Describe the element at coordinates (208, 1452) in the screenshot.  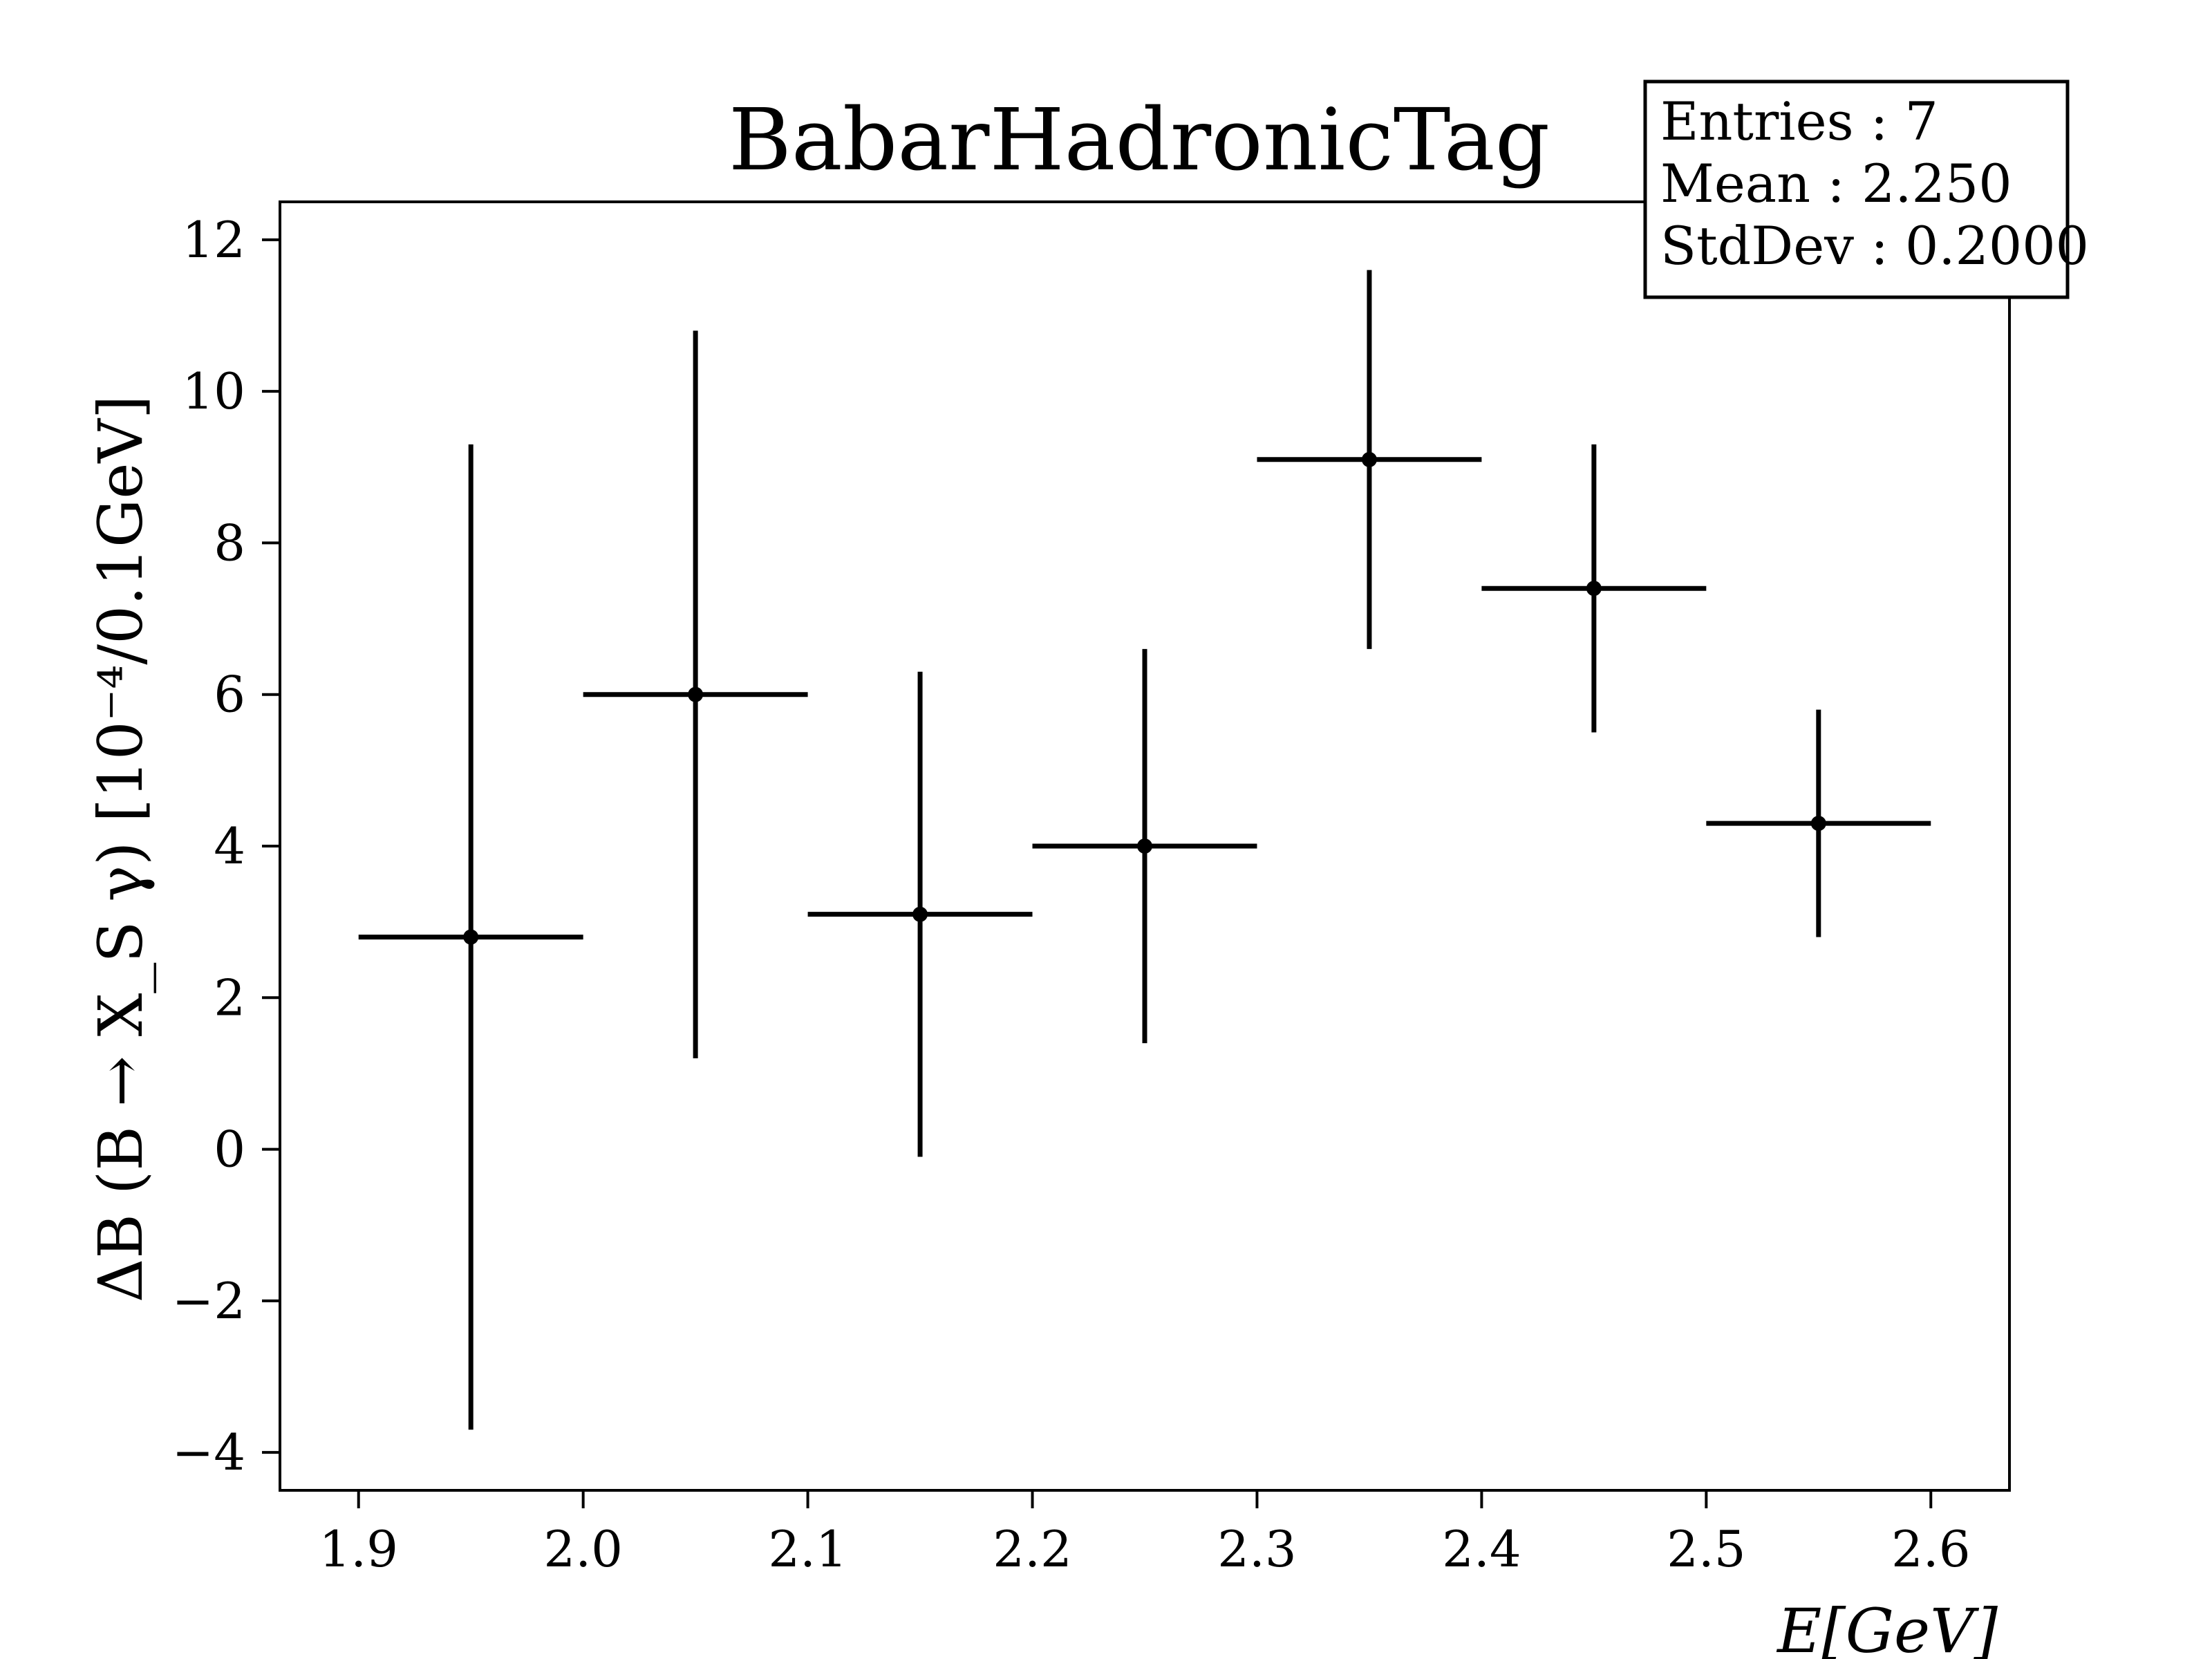
I see `y-tick-label: −4` at that location.